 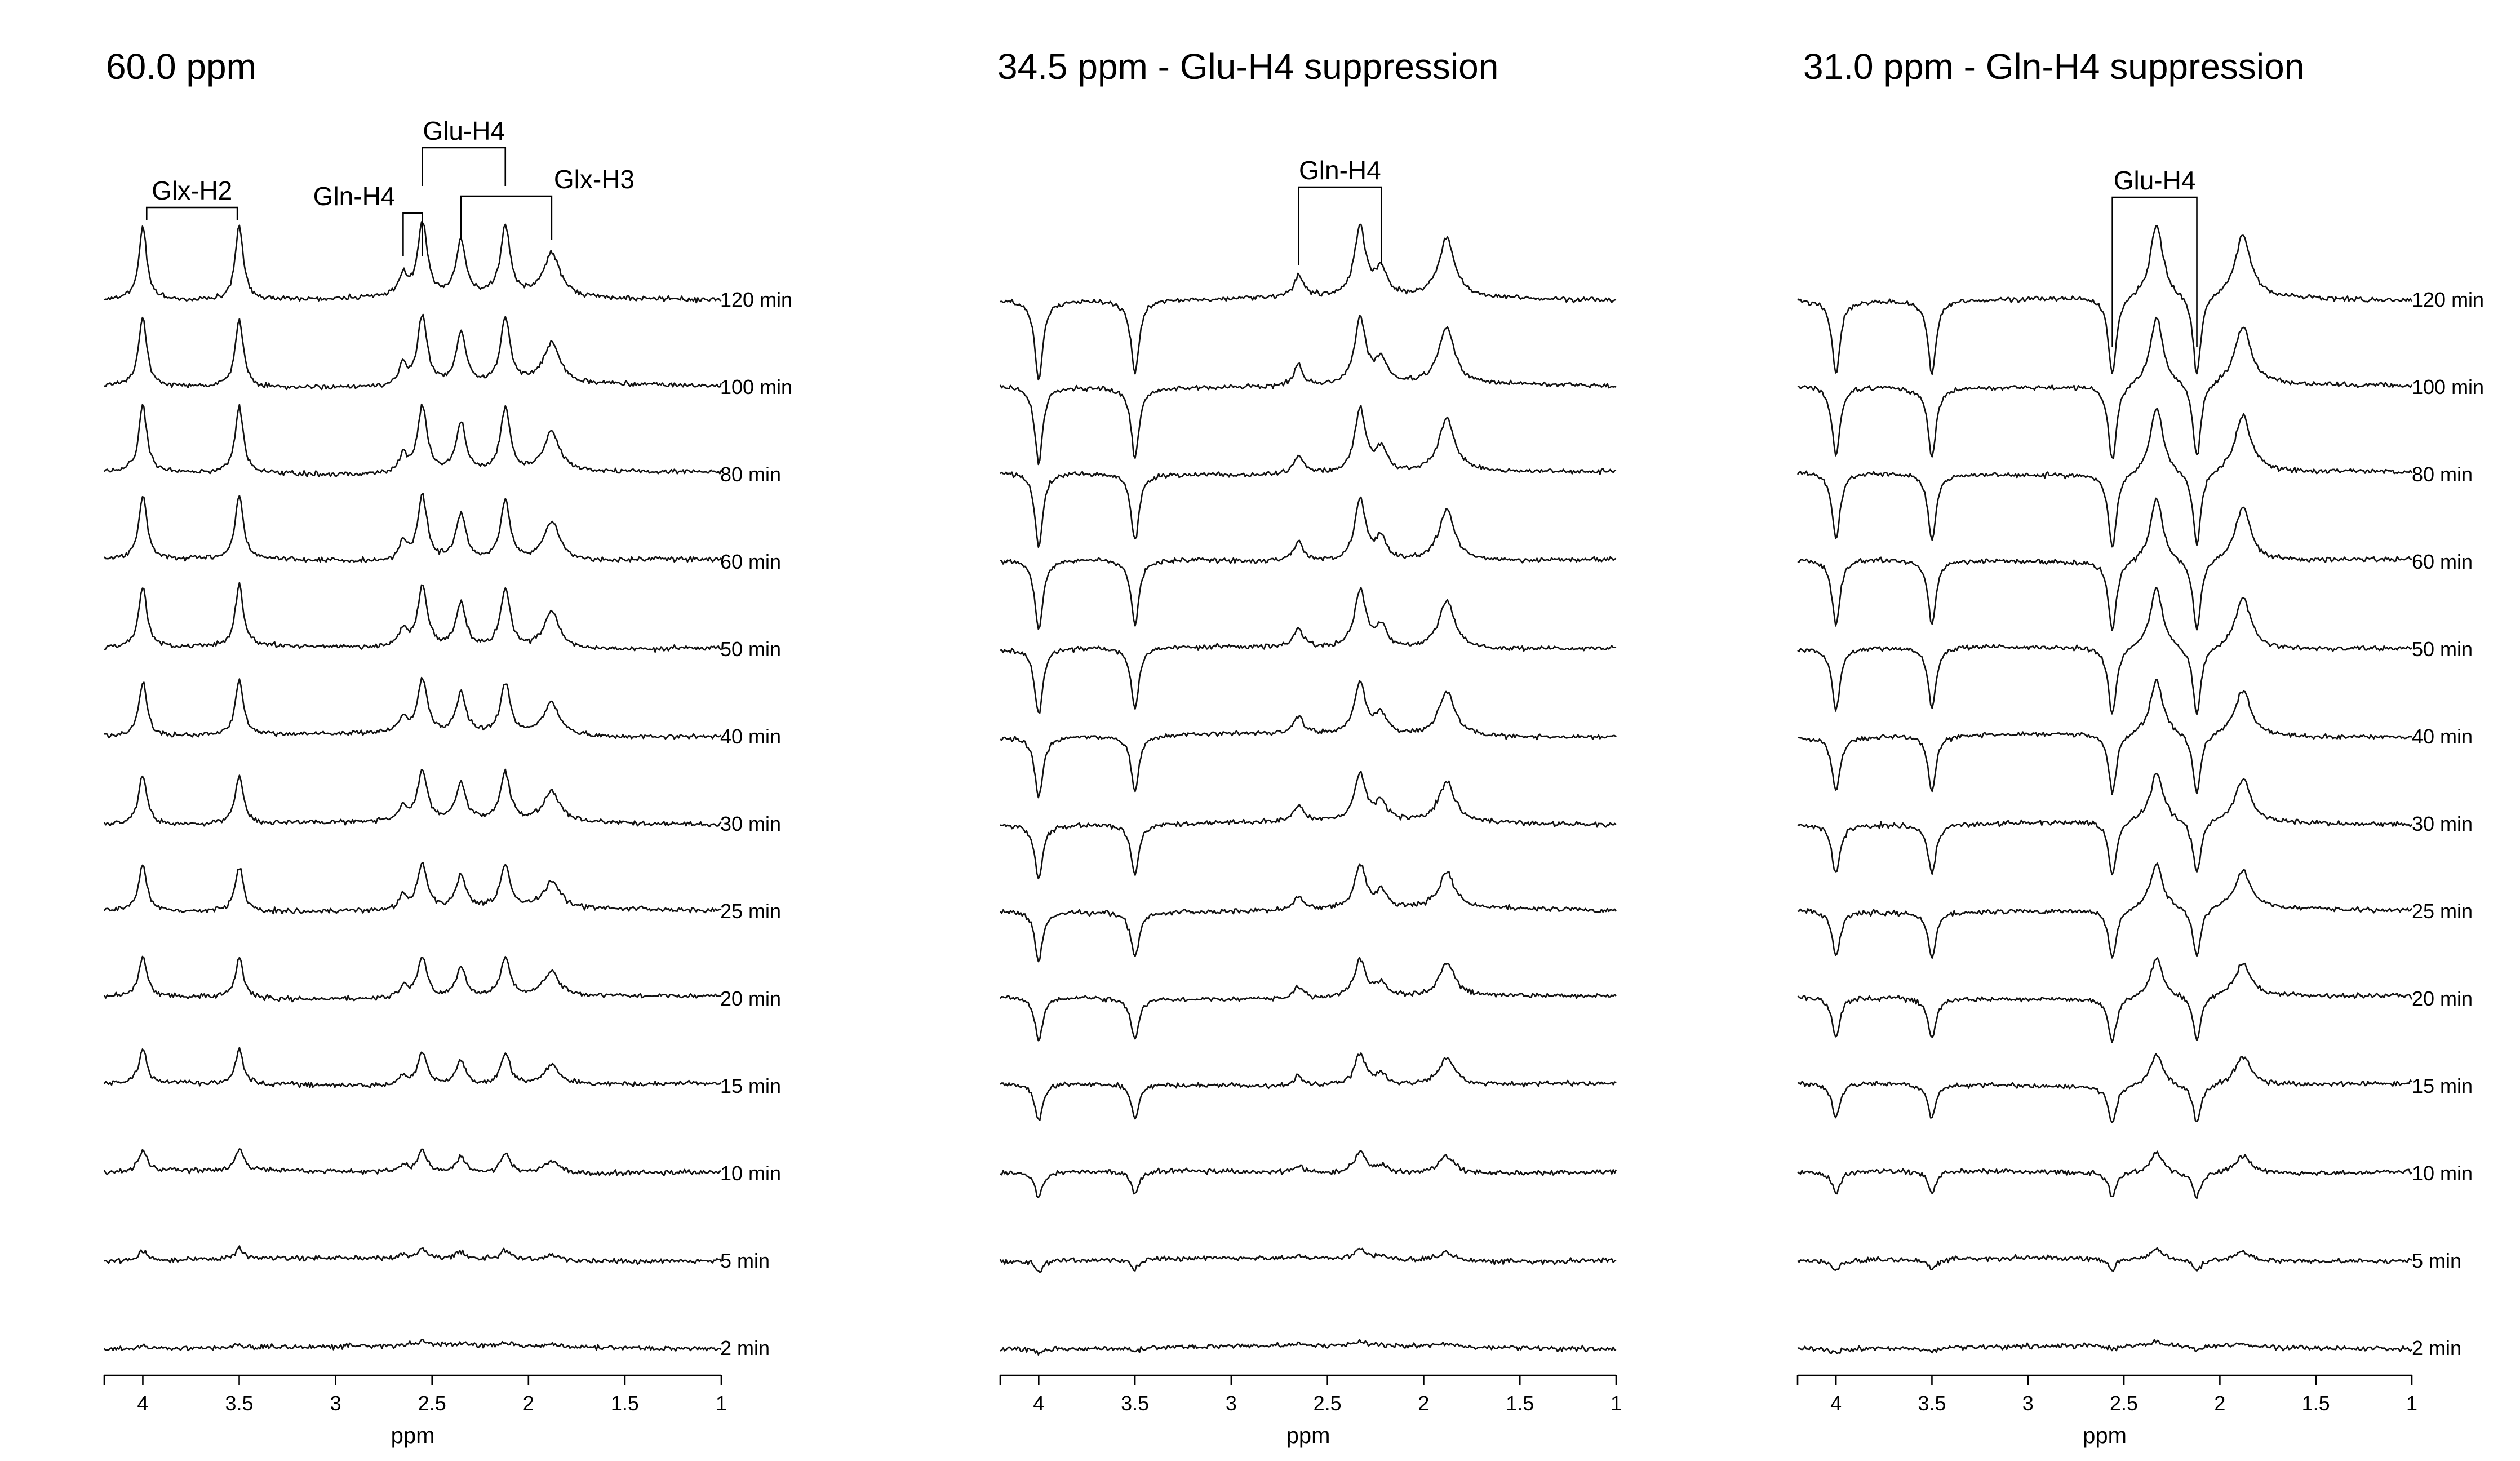 What do you see at coordinates (1247, 66) in the screenshot?
I see `panel-title: 34.5 ppm - Glu-H4 suppression` at bounding box center [1247, 66].